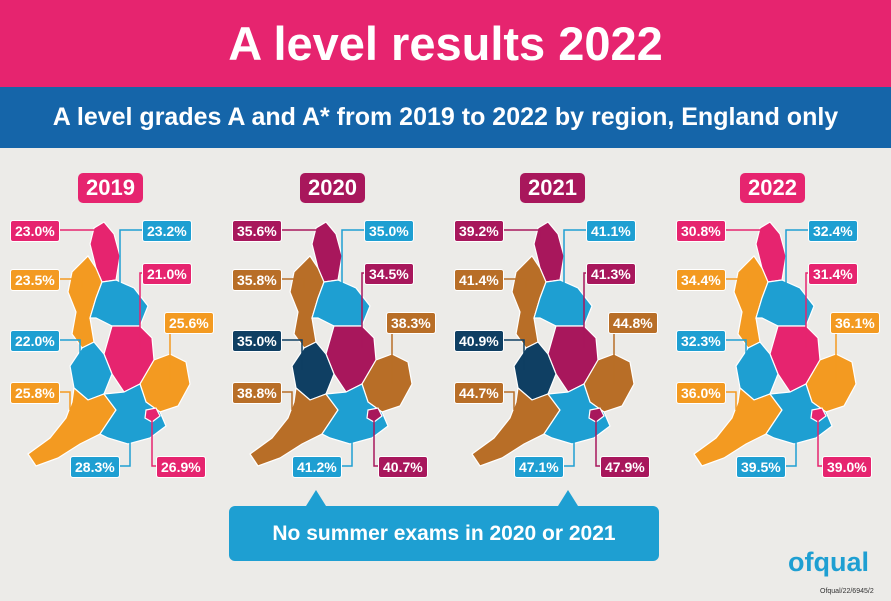  Describe the element at coordinates (828, 562) in the screenshot. I see `ofqual-logo: ofqual` at that location.